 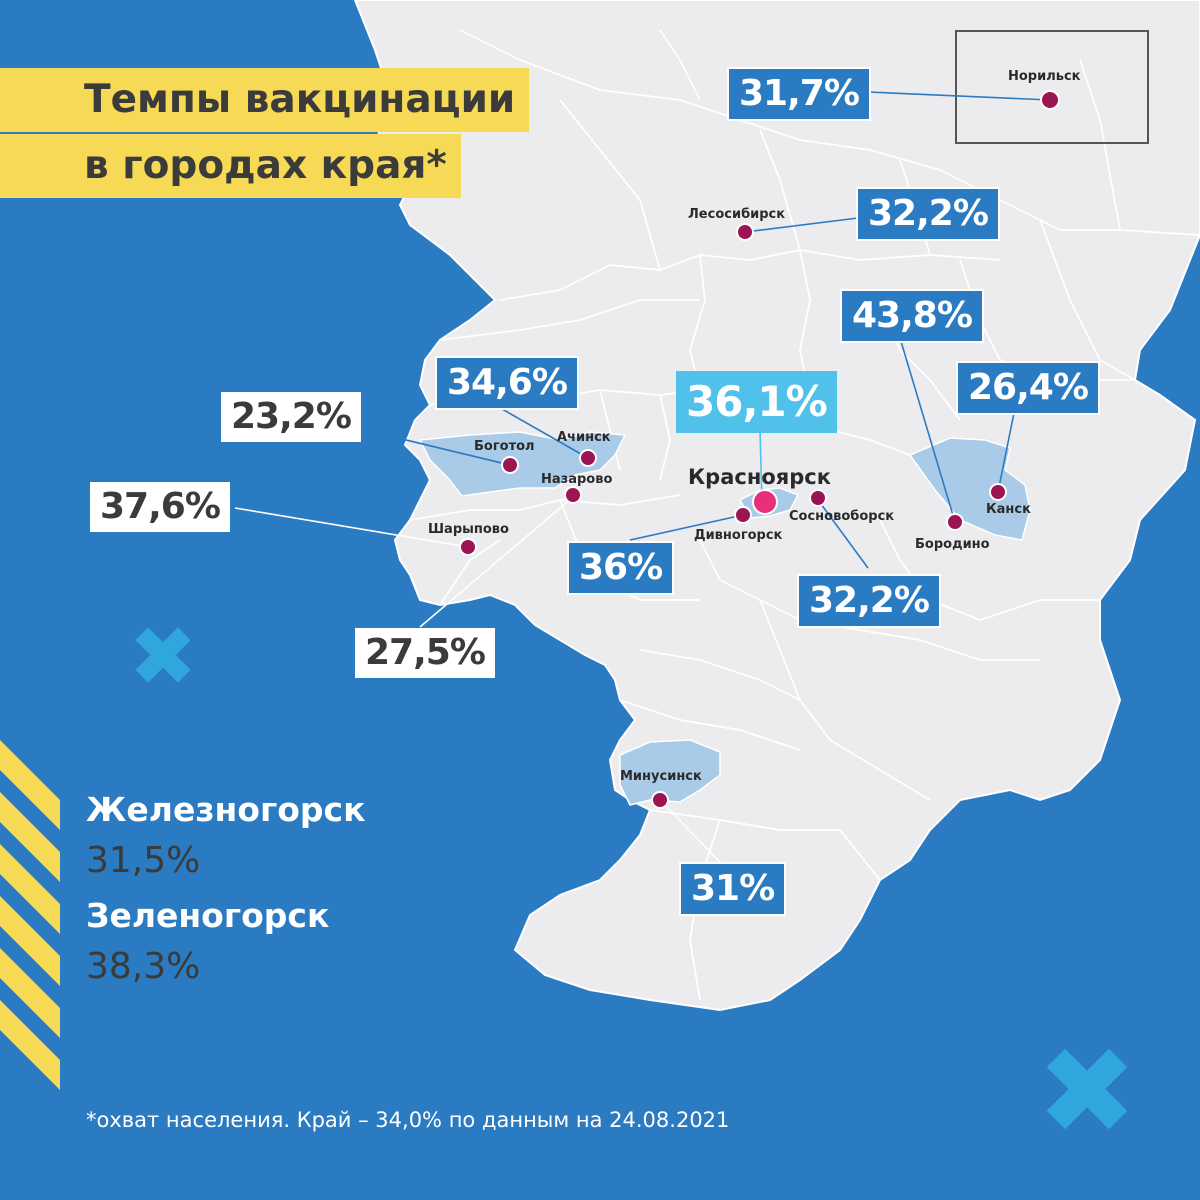 I want to click on minusinsk-dot, so click(x=660, y=800).